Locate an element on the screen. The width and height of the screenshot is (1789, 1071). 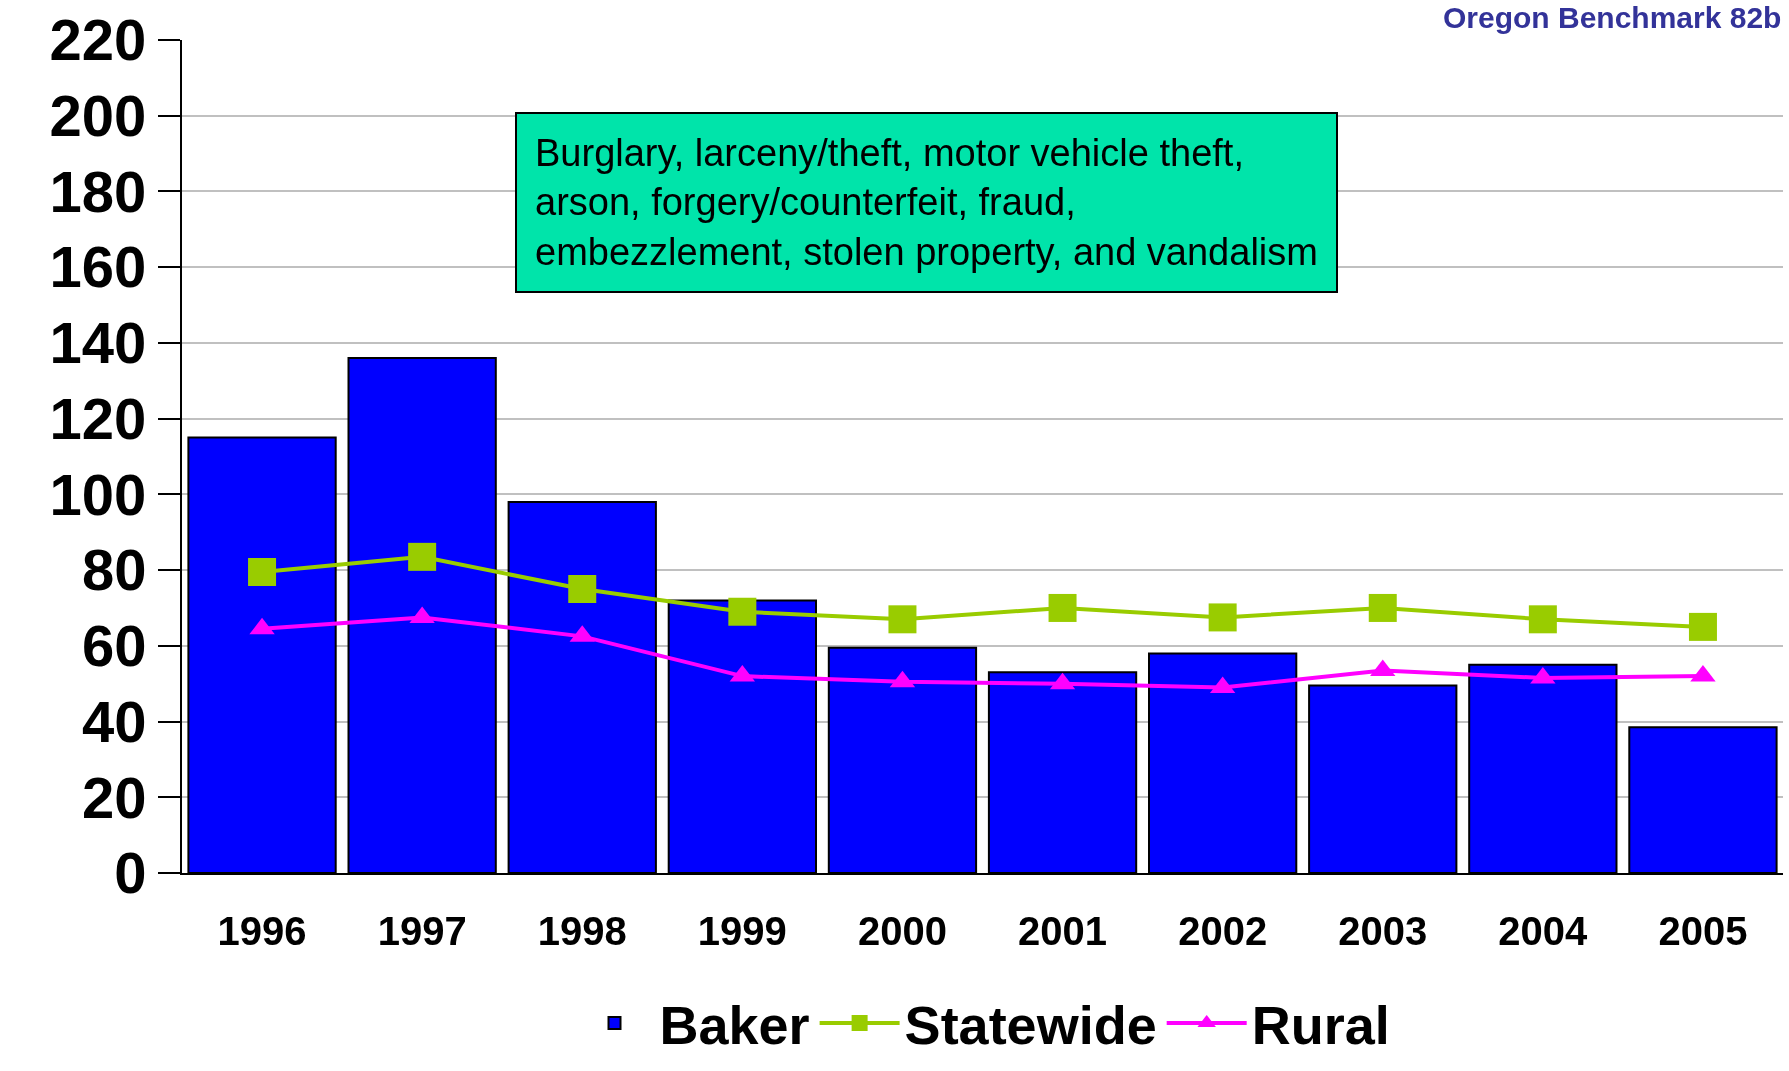
annotation: Burglary, larceny/theft, motor vehicle theft, arson, forgery/counterfeit, fraud, embezzlement, stolen property, and vandalism is located at coordinates (926, 202).